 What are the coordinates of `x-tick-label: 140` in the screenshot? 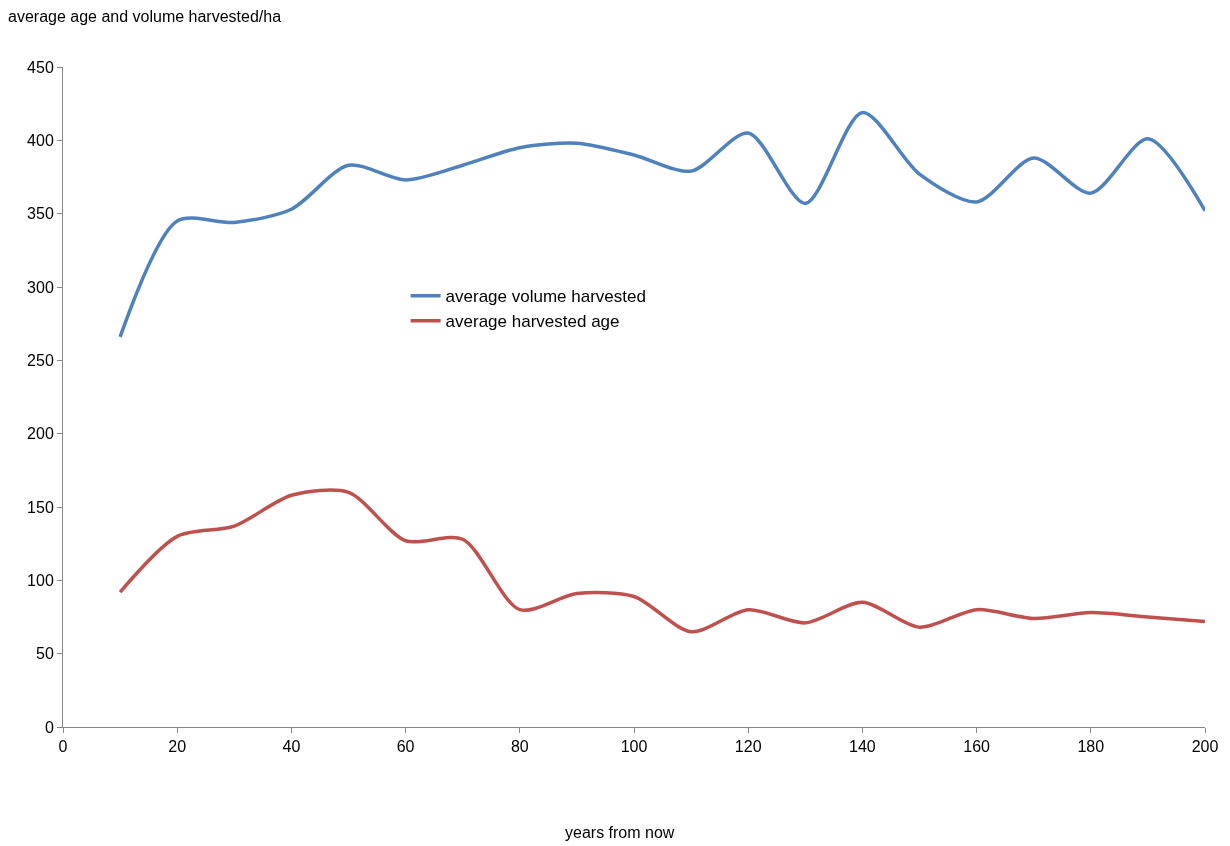 It's located at (862, 747).